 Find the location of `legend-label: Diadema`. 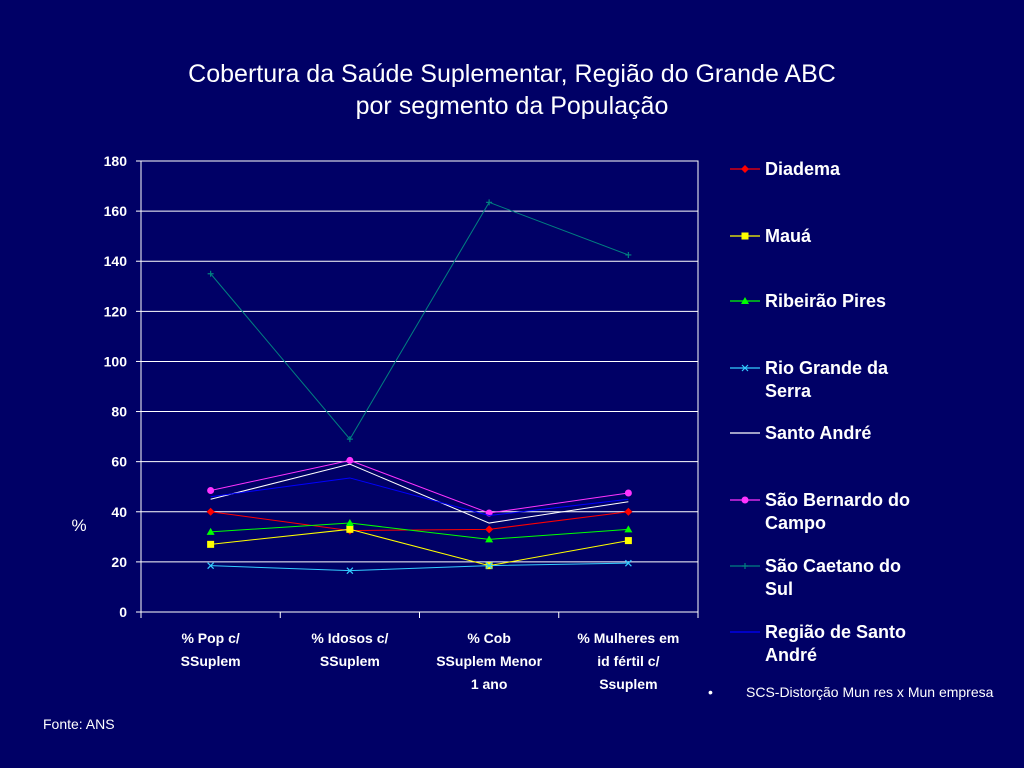

legend-label: Diadema is located at coordinates (803, 169).